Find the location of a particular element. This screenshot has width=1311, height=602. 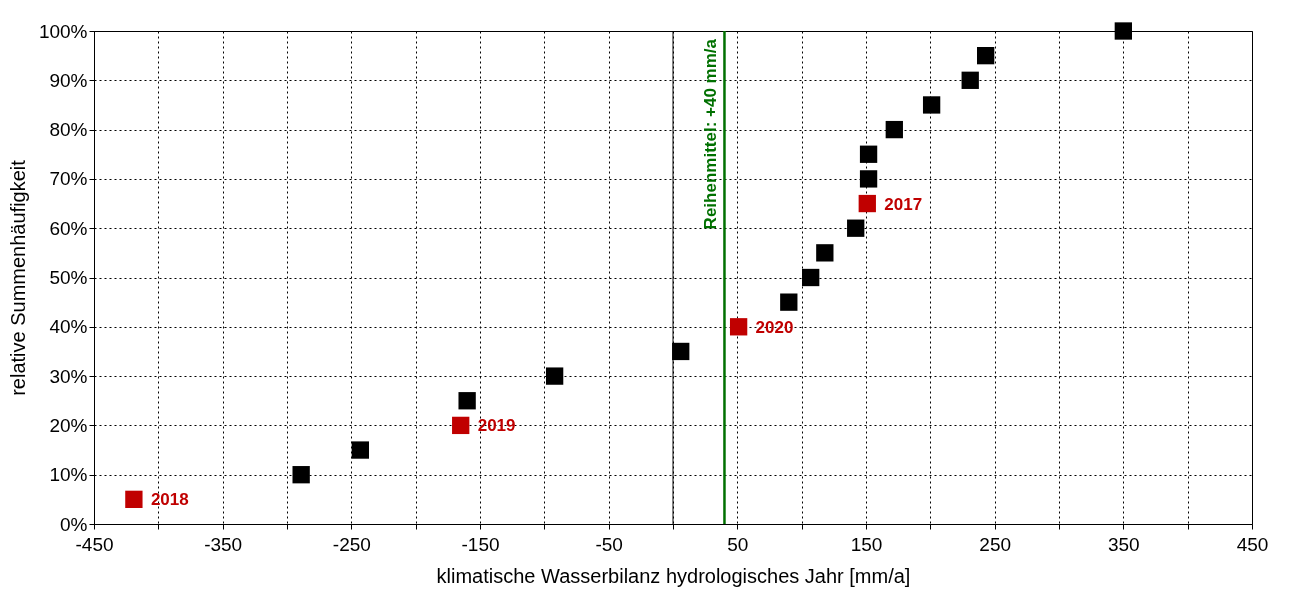

y-tick-label: 90% is located at coordinates (68, 80).